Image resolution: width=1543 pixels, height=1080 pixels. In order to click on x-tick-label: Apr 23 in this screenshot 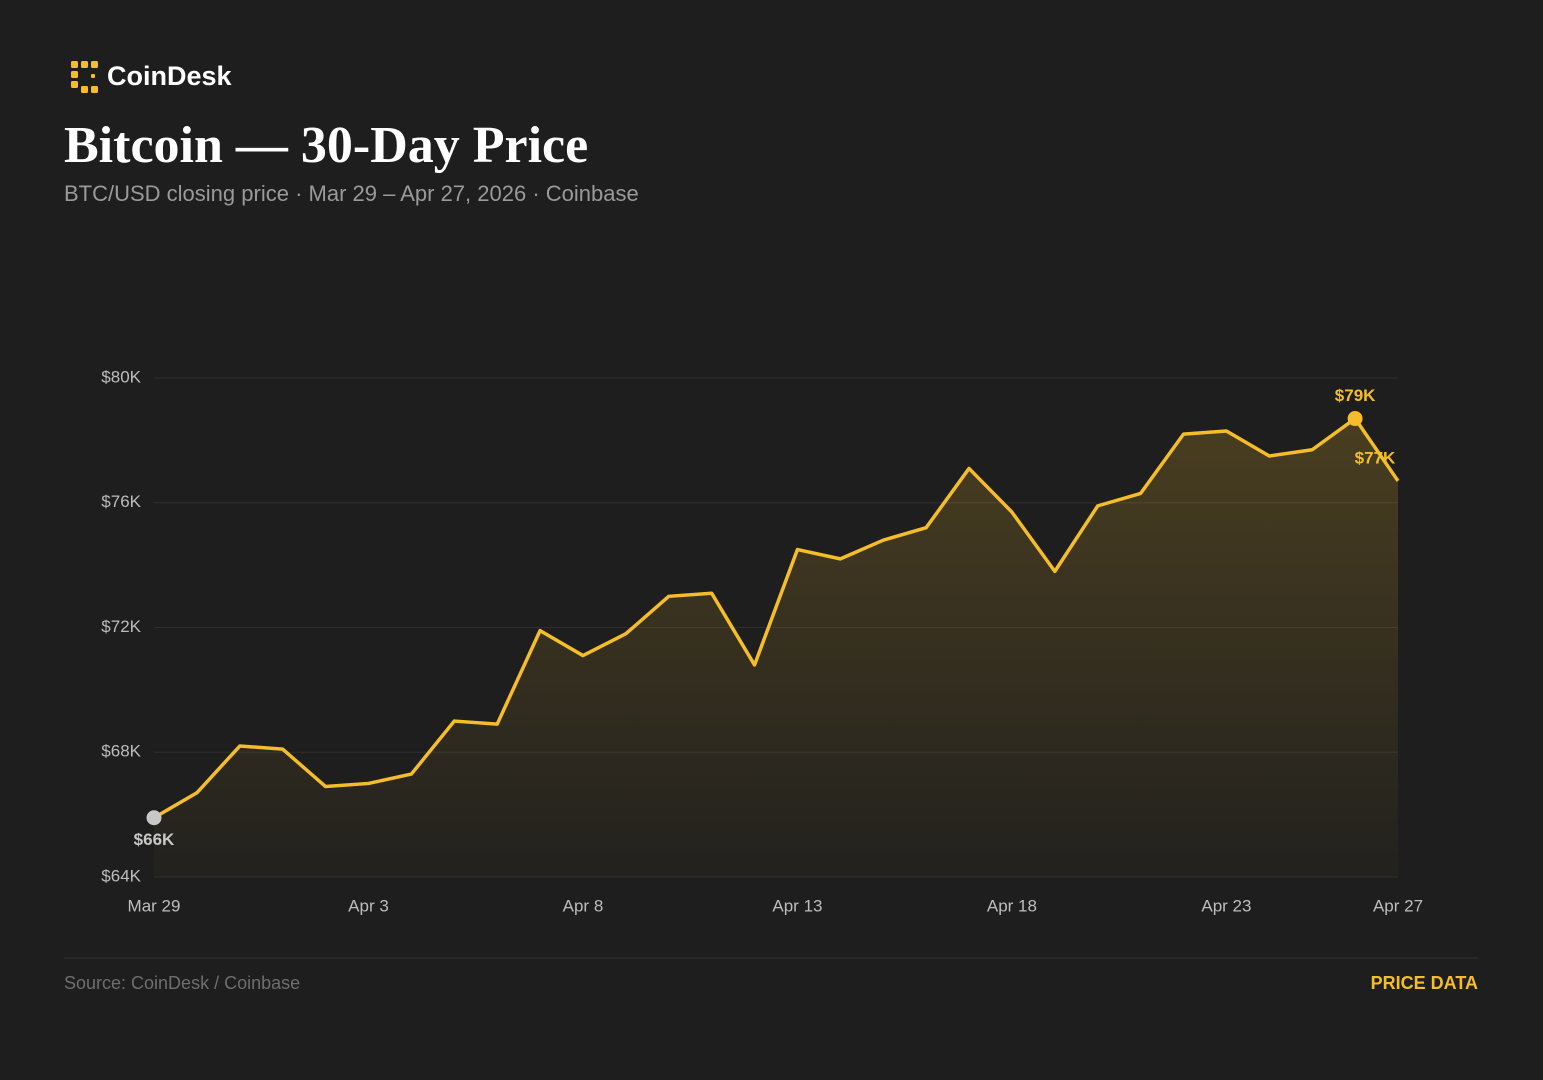, I will do `click(1226, 905)`.